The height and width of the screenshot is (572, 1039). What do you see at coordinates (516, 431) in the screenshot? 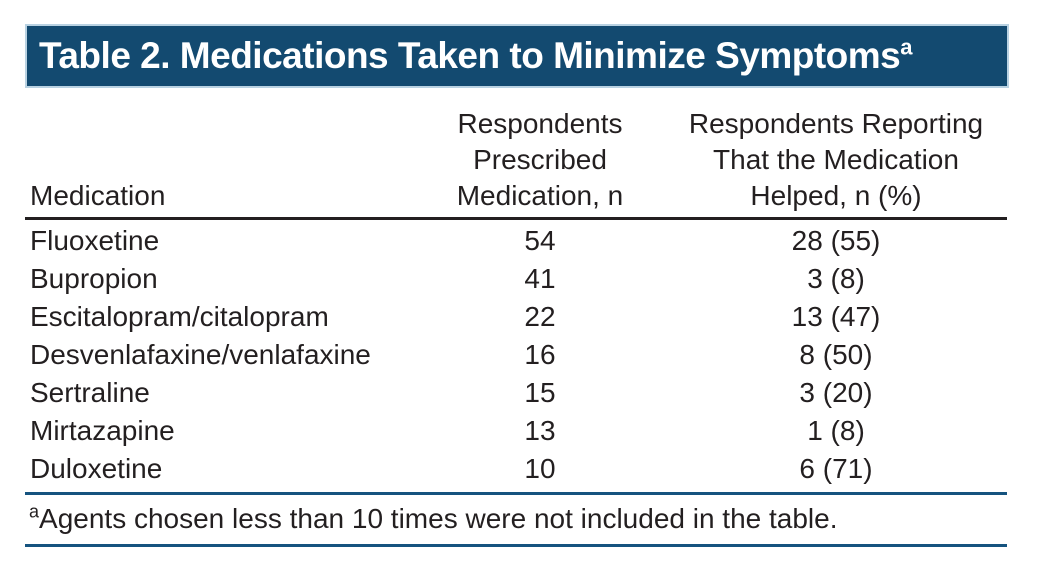
I see `table-row: Mirtazapine 13 1 (8)` at bounding box center [516, 431].